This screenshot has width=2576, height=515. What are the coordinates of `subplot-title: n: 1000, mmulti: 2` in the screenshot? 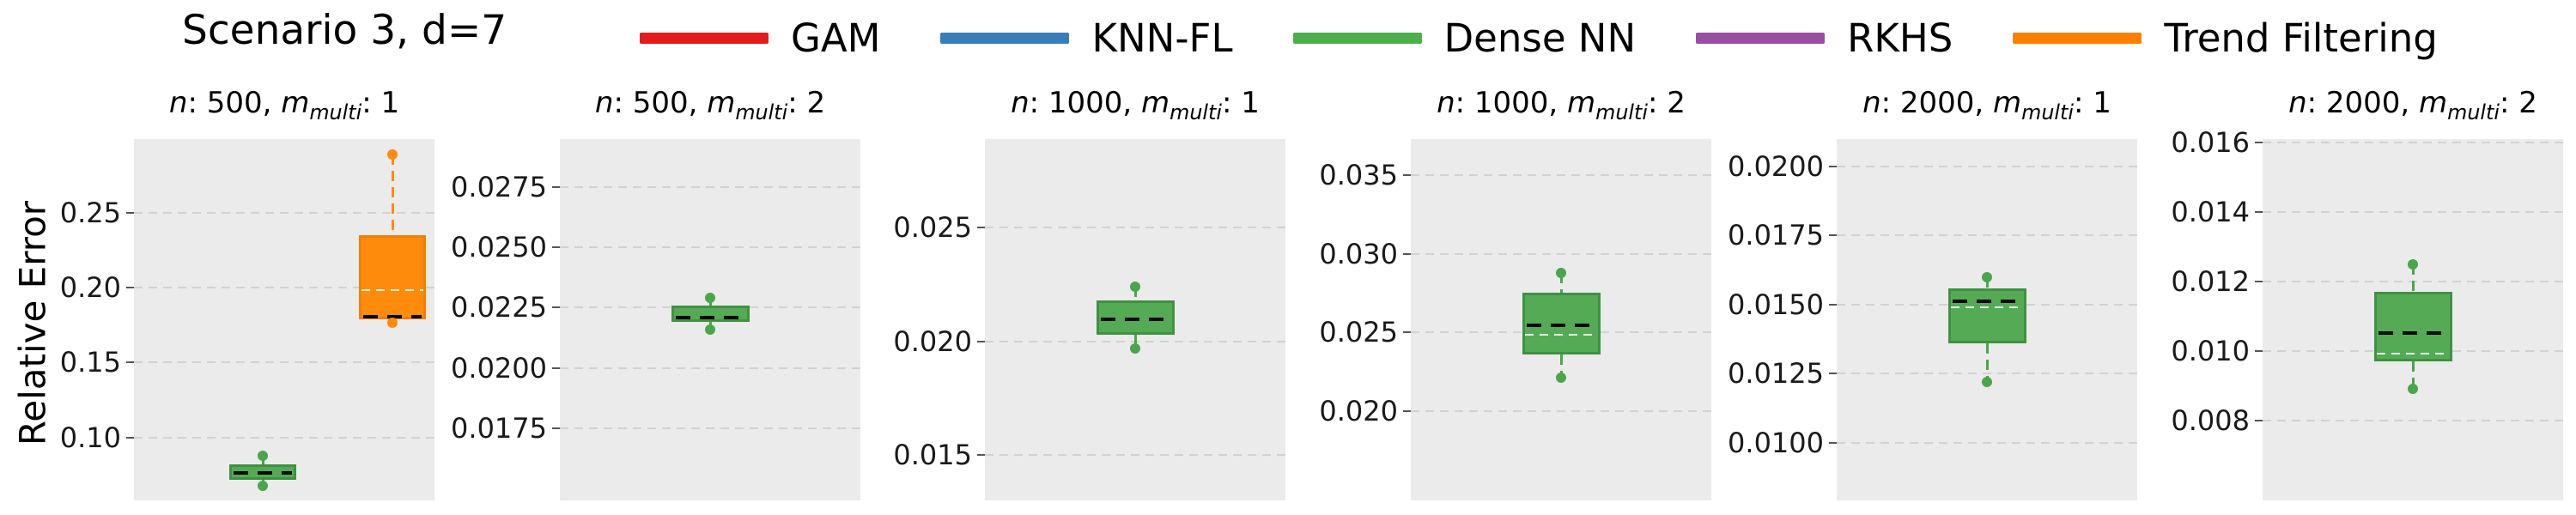 It's located at (1561, 105).